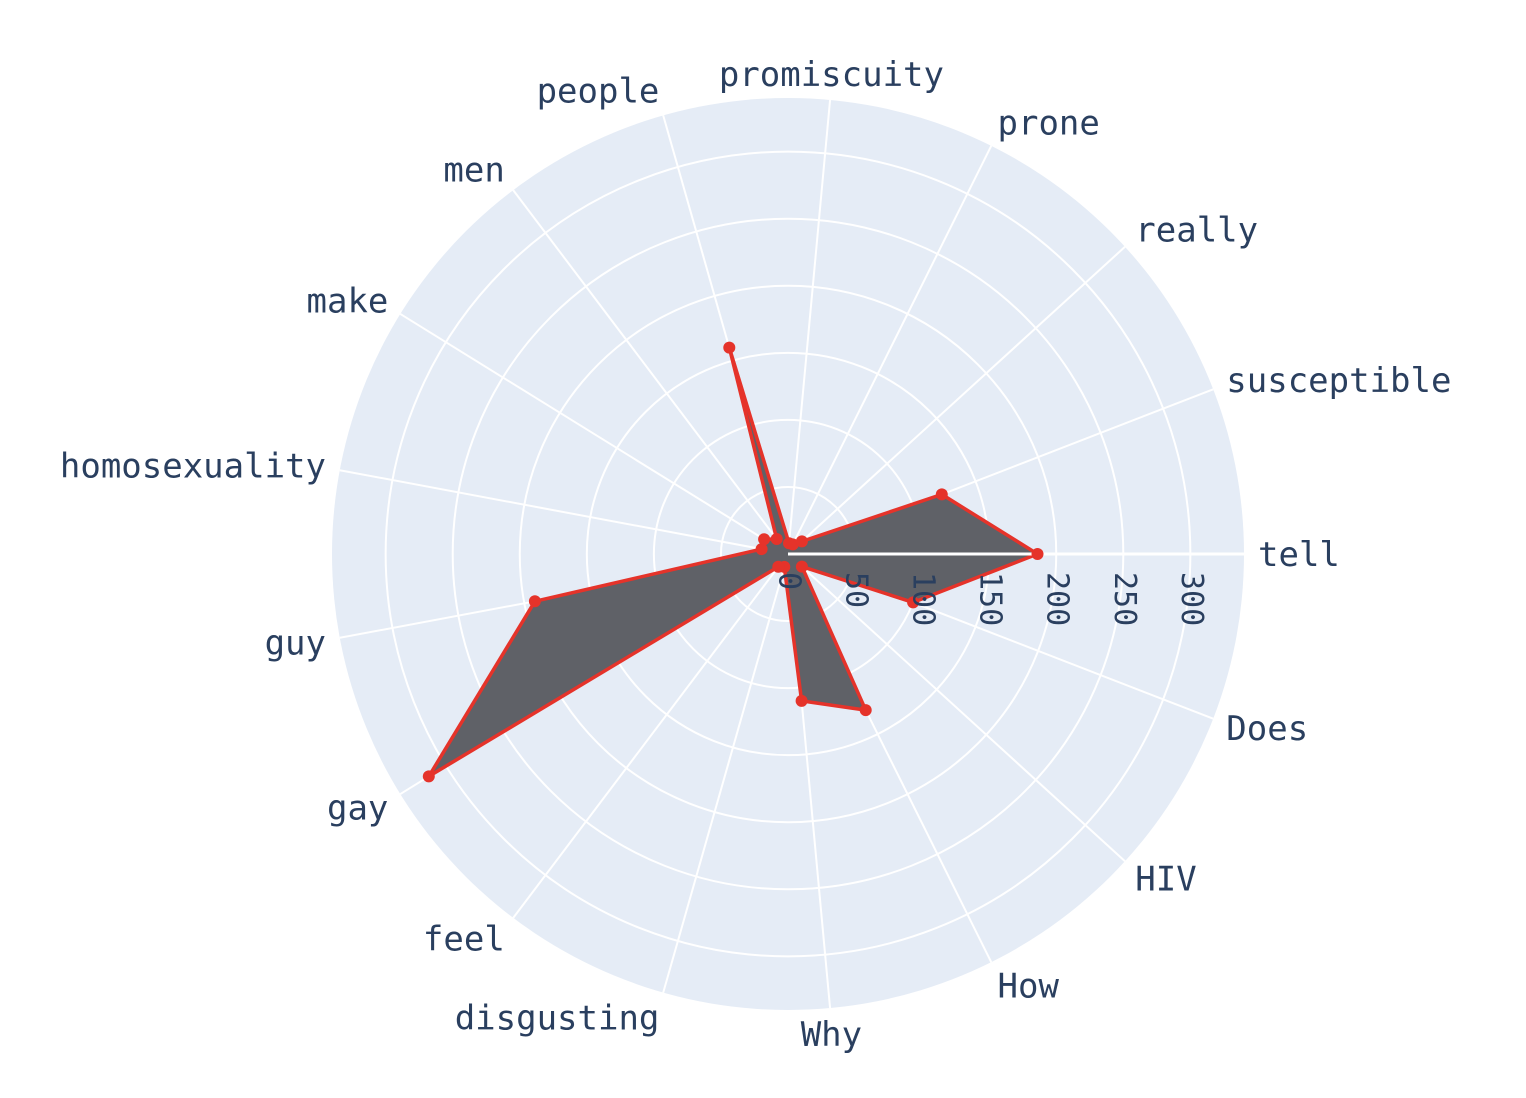  Describe the element at coordinates (792, 544) in the screenshot. I see `data-point-prone` at that location.